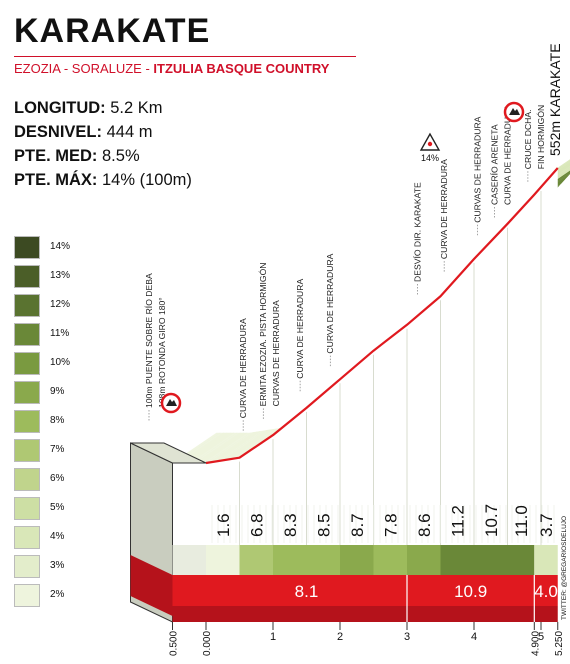  Describe the element at coordinates (528, 140) in the screenshot. I see `annotation-label: CRUCE DCHA.` at that location.